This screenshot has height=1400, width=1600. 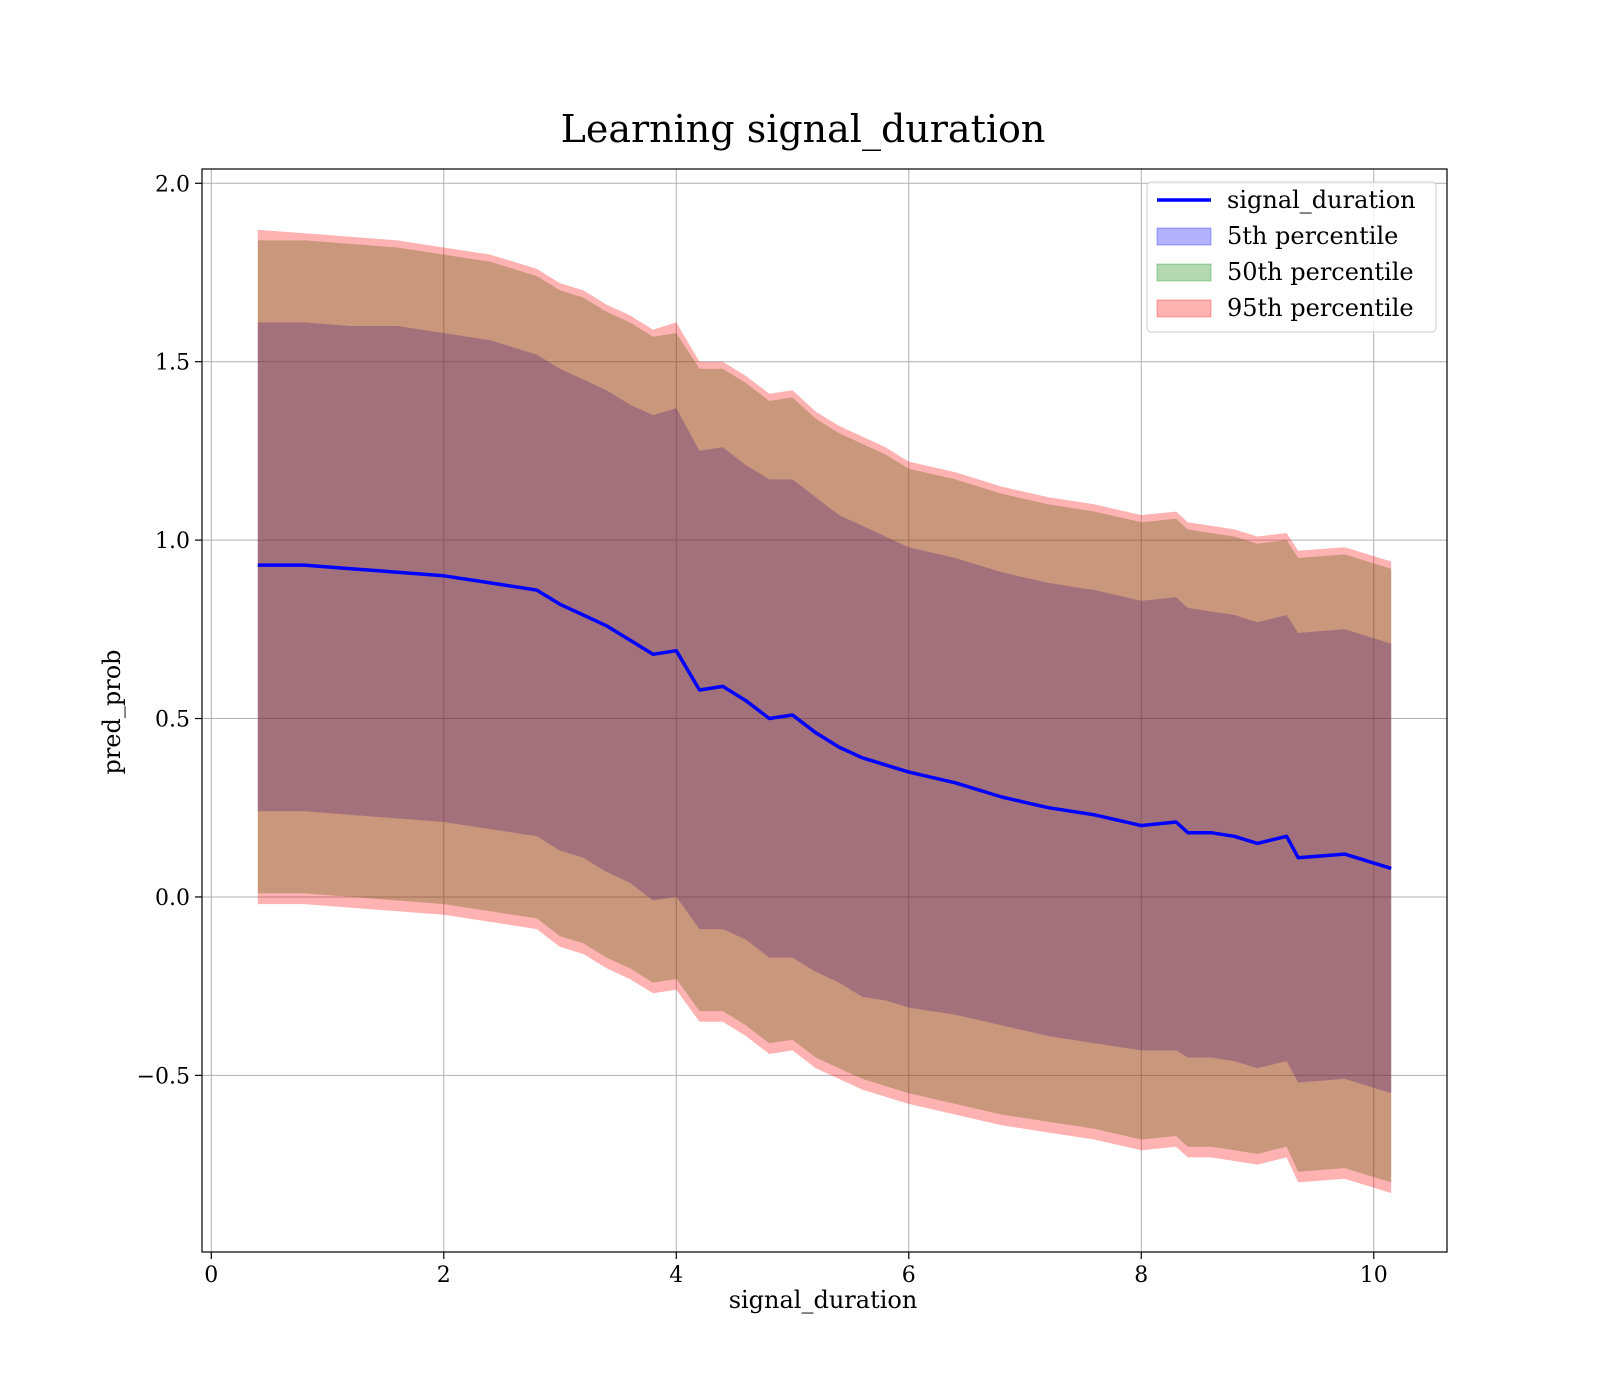 I want to click on legend-label: 50th percentile, so click(x=1320, y=272).